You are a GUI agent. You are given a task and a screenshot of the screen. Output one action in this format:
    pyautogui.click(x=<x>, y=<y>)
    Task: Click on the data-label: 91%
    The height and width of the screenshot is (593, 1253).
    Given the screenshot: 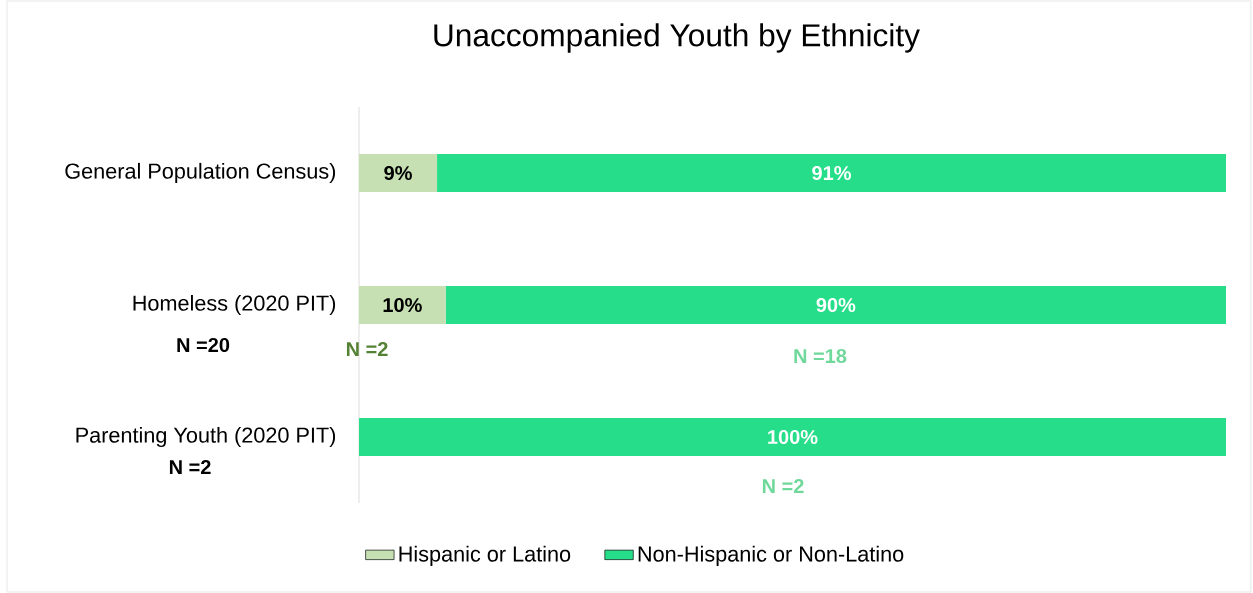 What is the action you would take?
    pyautogui.click(x=831, y=173)
    